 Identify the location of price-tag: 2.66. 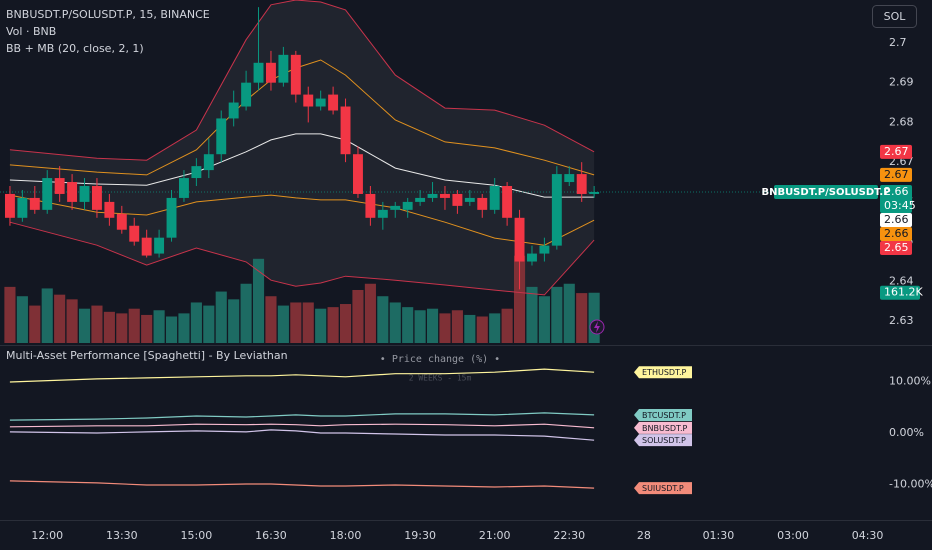
(896, 219).